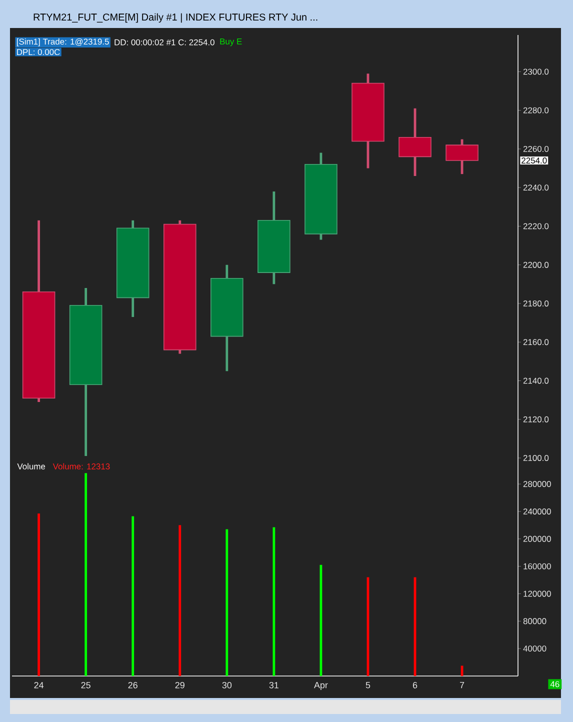  What do you see at coordinates (227, 685) in the screenshot?
I see `x-tick-label: 30` at bounding box center [227, 685].